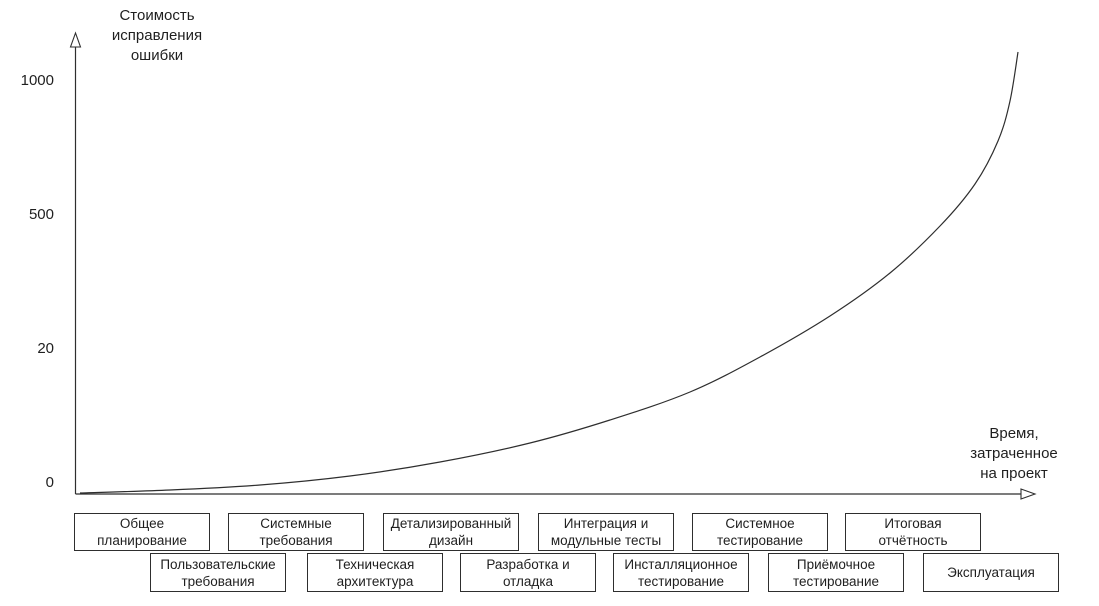  What do you see at coordinates (991, 572) in the screenshot?
I see `phase-box-row2-5: Эксплуатация` at bounding box center [991, 572].